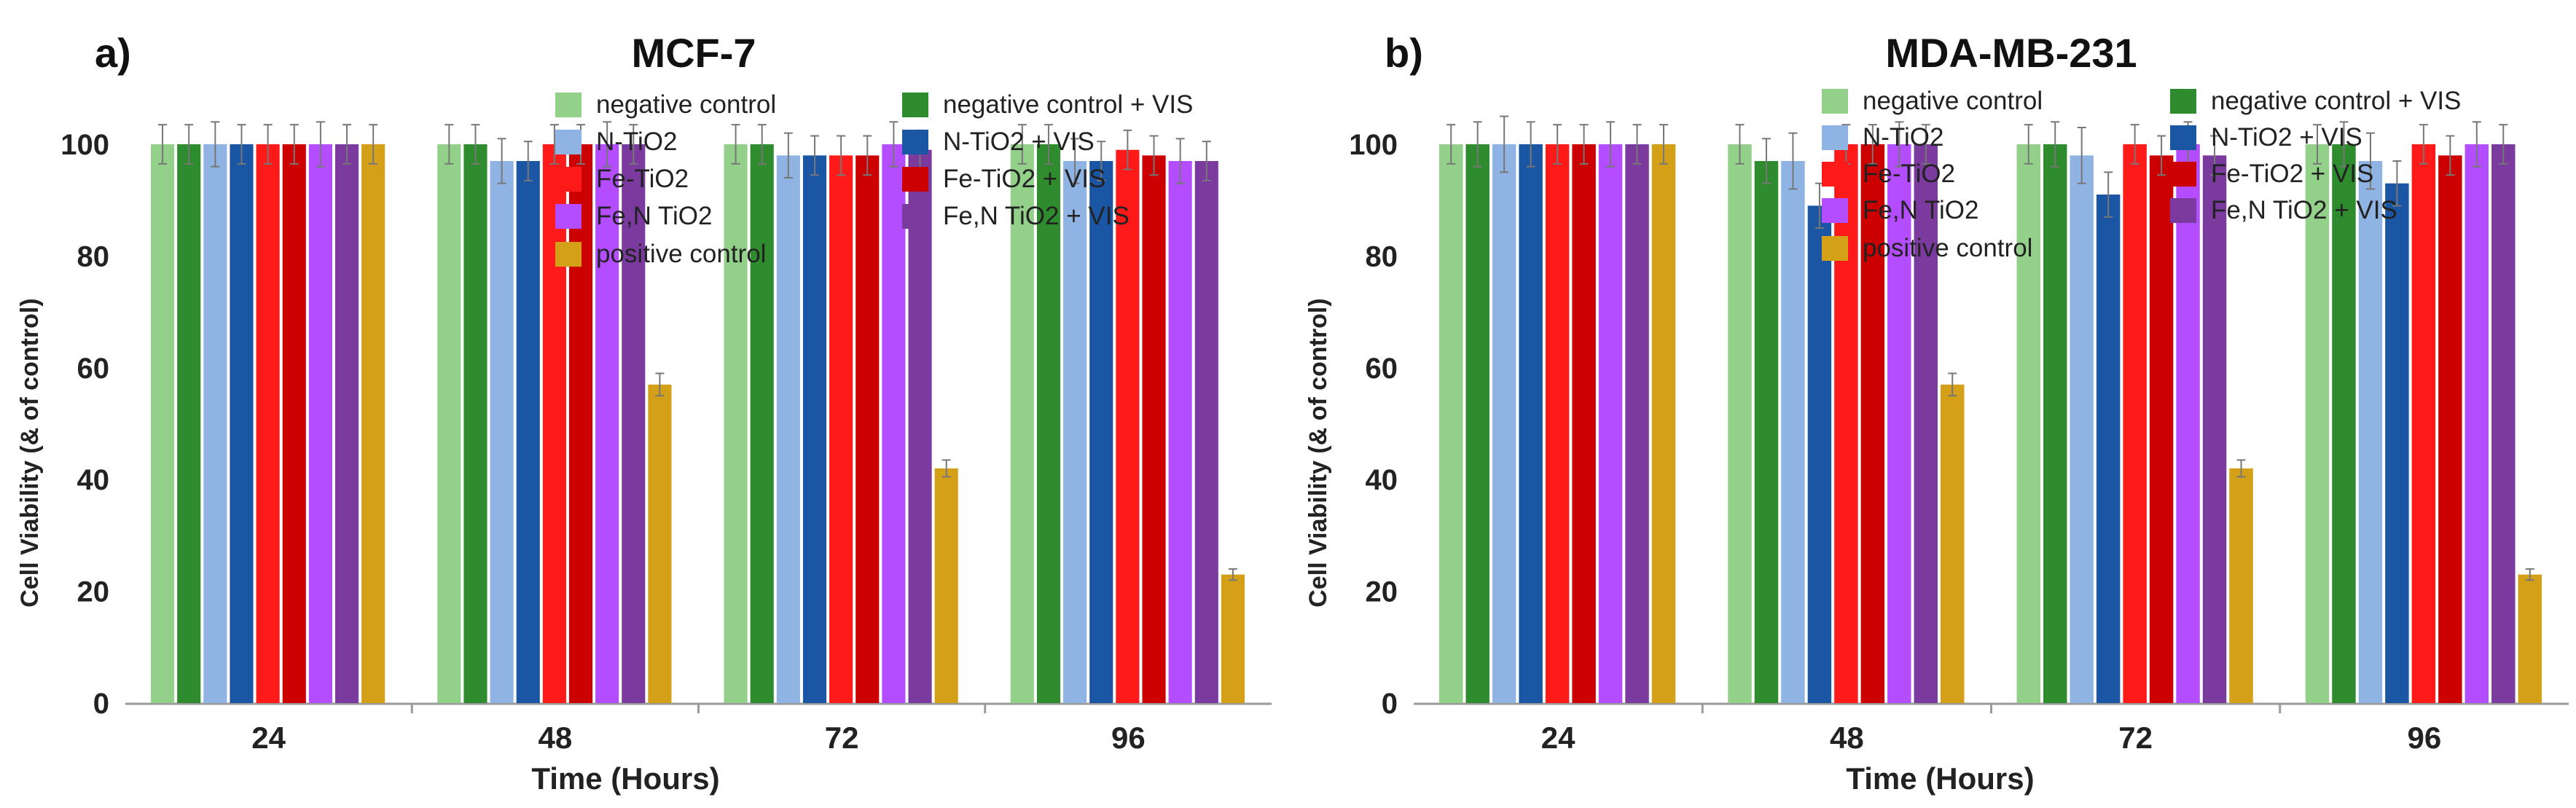 The image size is (2576, 808). Describe the element at coordinates (1024, 179) in the screenshot. I see `legend-label: Fe-TiO2 + VIS` at that location.